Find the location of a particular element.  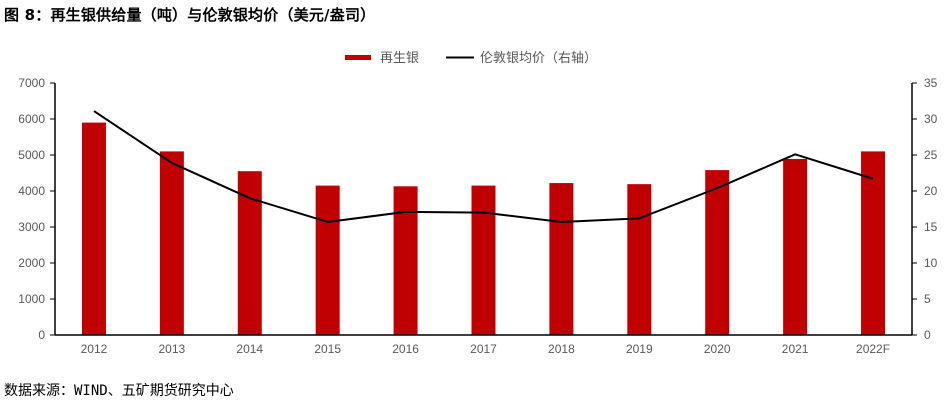

x-tick-label: 2015 is located at coordinates (327, 349).